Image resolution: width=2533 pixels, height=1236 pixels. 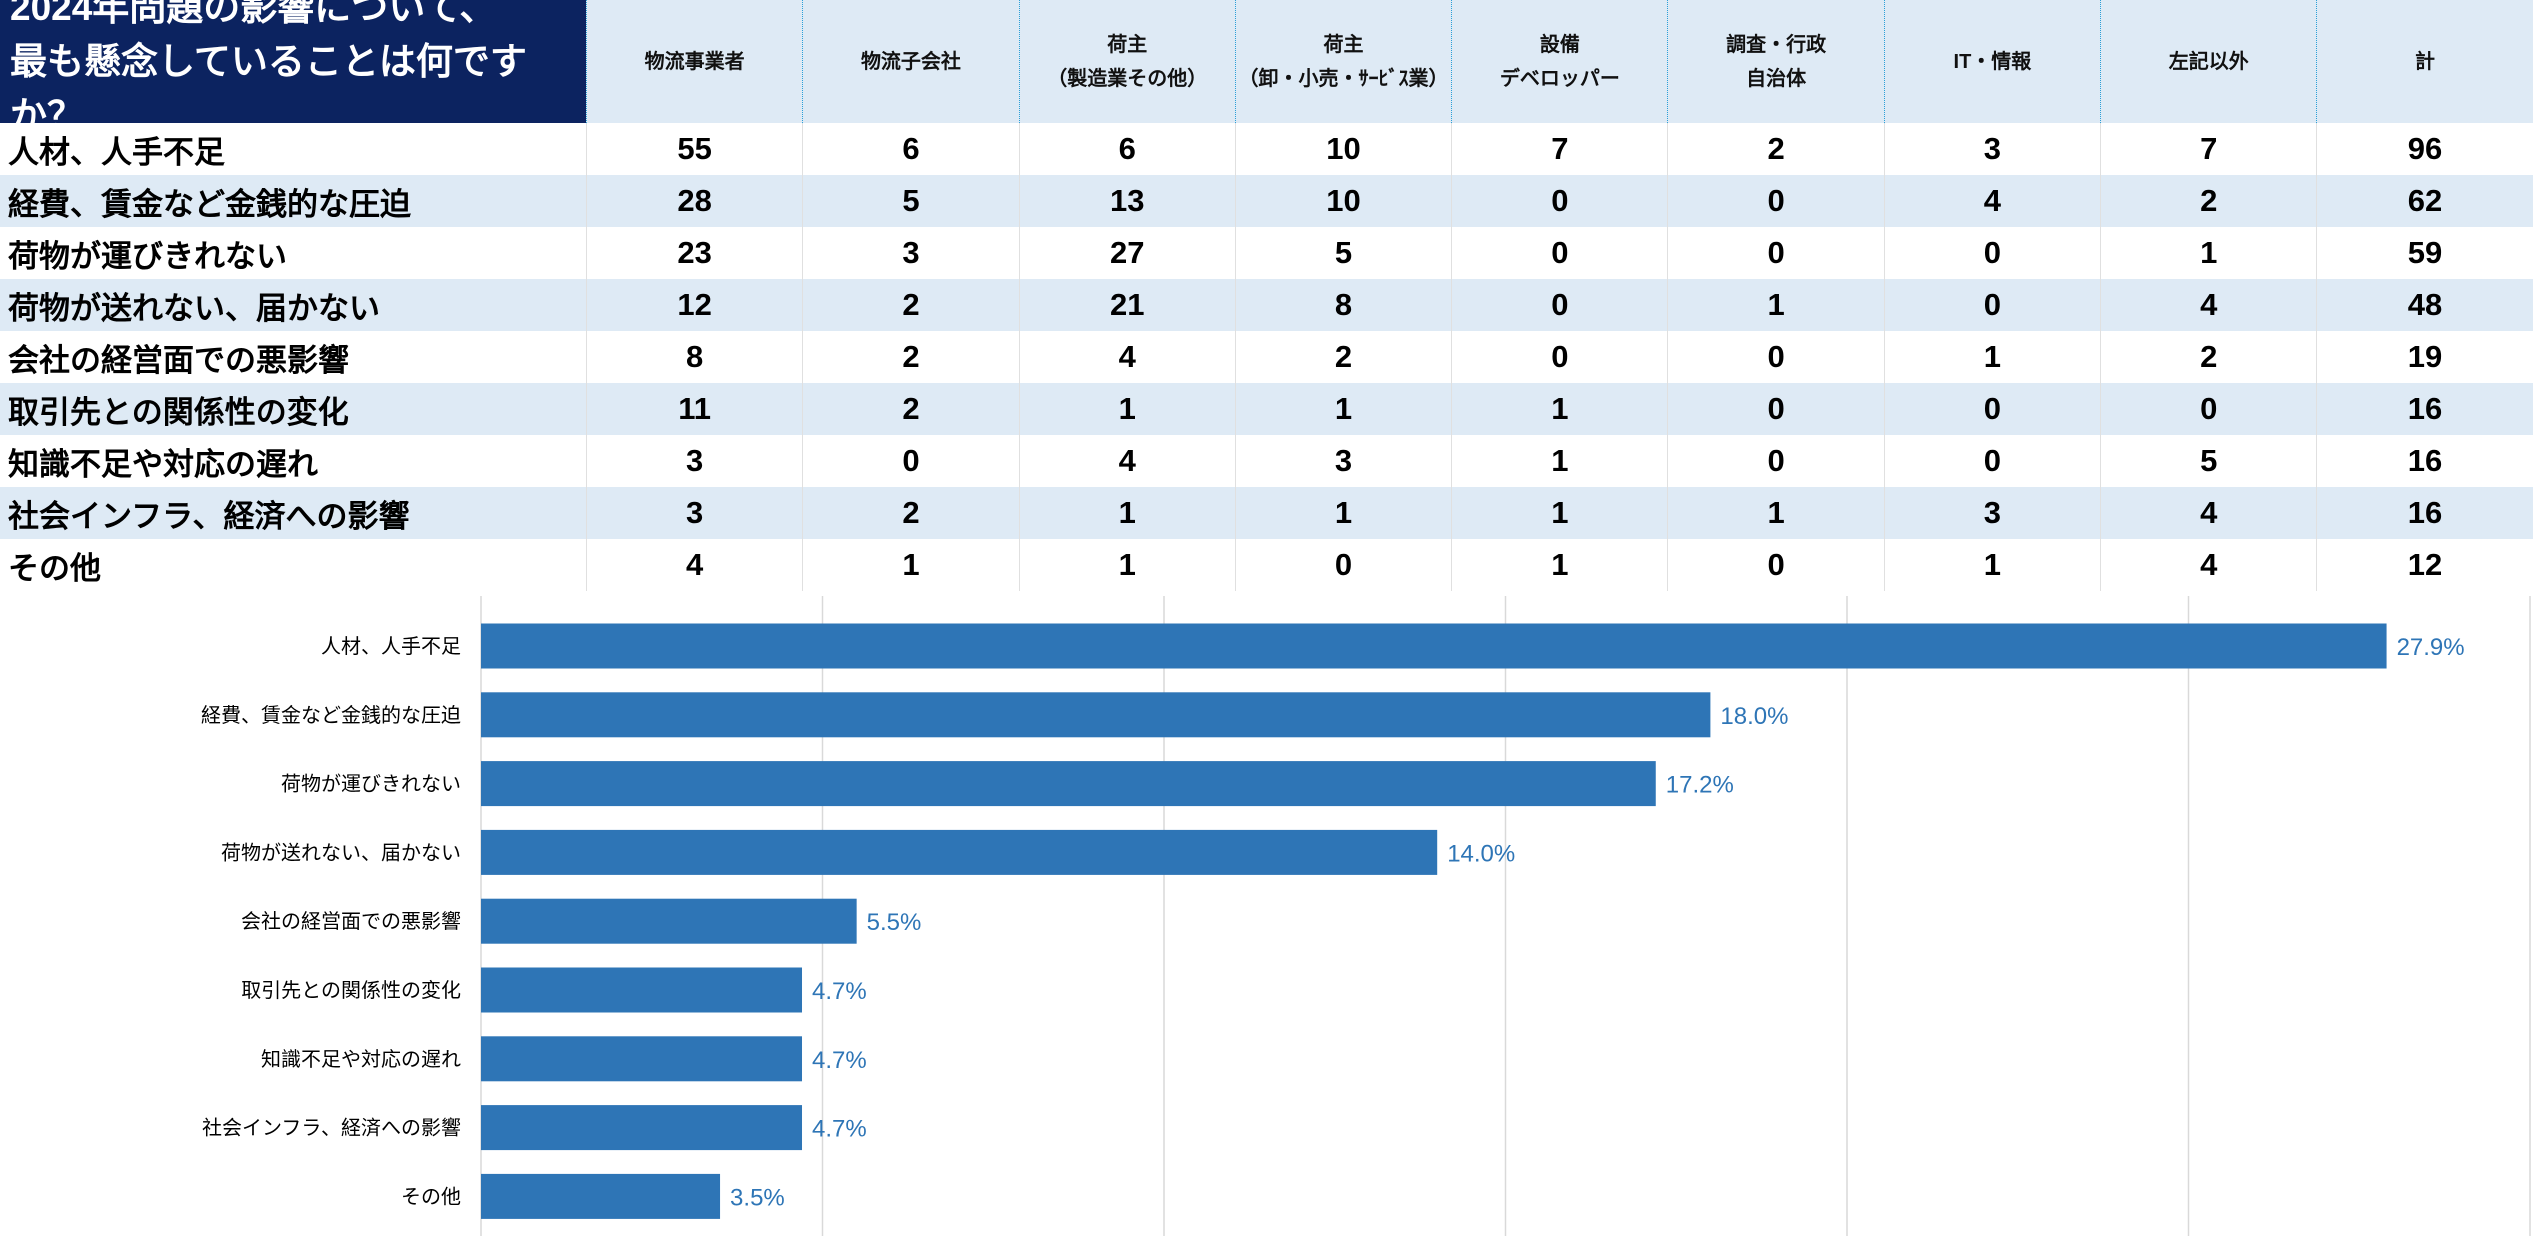 What do you see at coordinates (1266, 409) in the screenshot?
I see `table-row: 取引先との関係性の変化 11 2 1 1 1 0 0 0 16` at bounding box center [1266, 409].